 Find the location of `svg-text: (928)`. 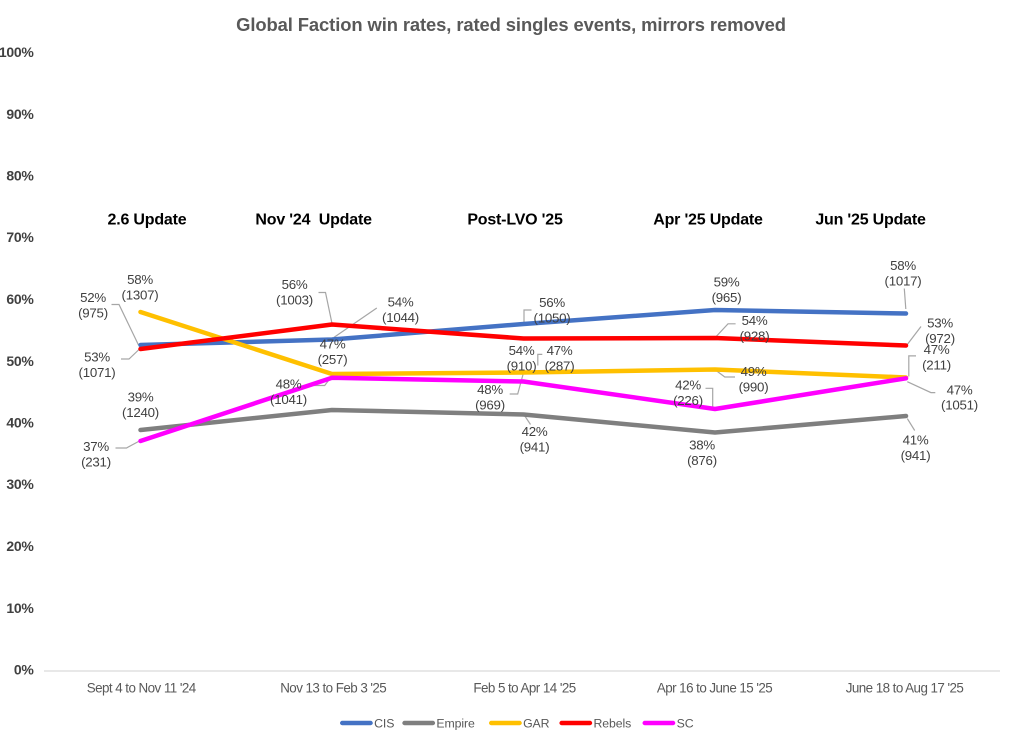

svg-text: (928) is located at coordinates (755, 335).